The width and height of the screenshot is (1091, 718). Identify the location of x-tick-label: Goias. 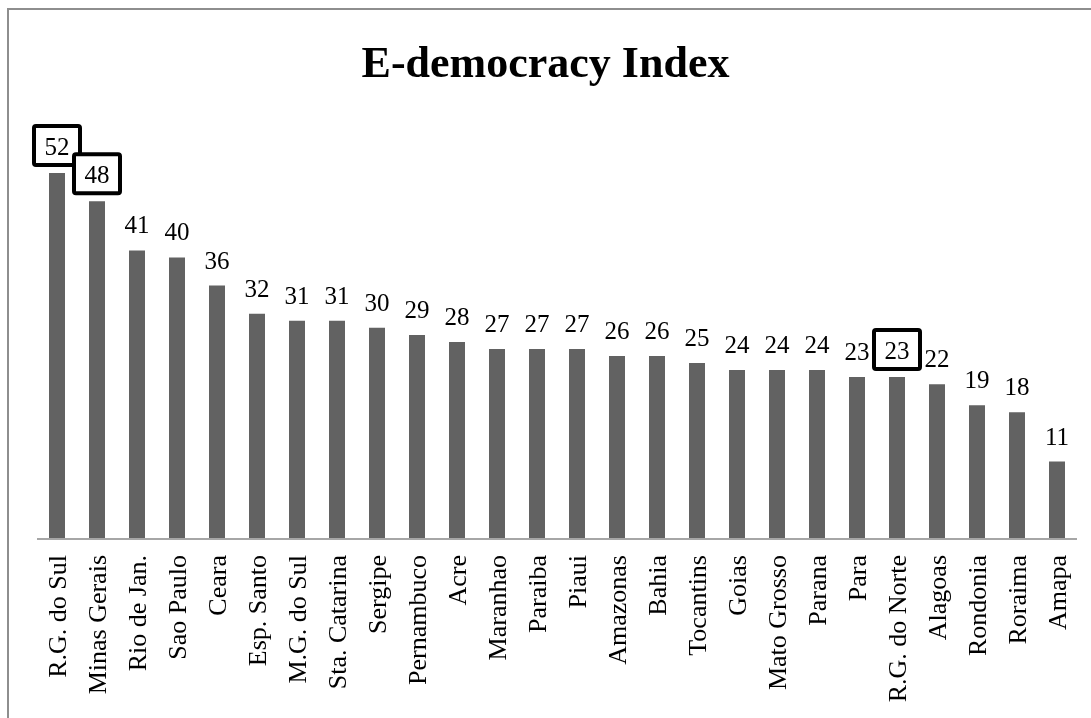
(738, 585).